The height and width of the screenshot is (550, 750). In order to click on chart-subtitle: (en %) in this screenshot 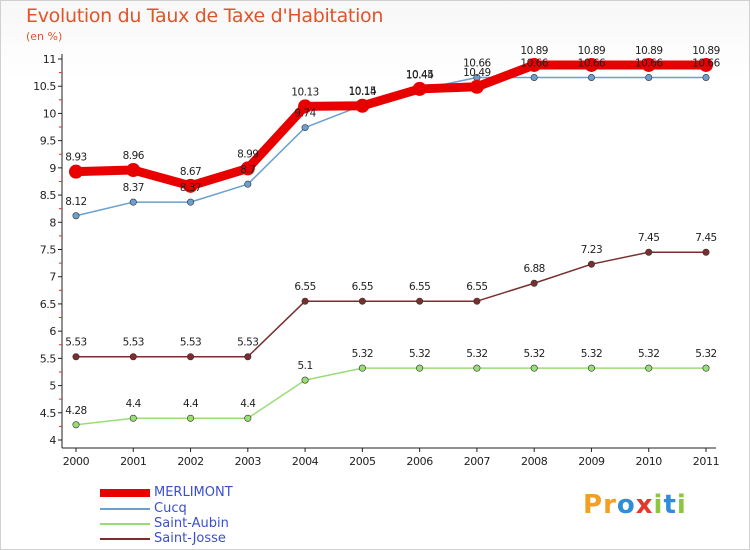, I will do `click(44, 36)`.